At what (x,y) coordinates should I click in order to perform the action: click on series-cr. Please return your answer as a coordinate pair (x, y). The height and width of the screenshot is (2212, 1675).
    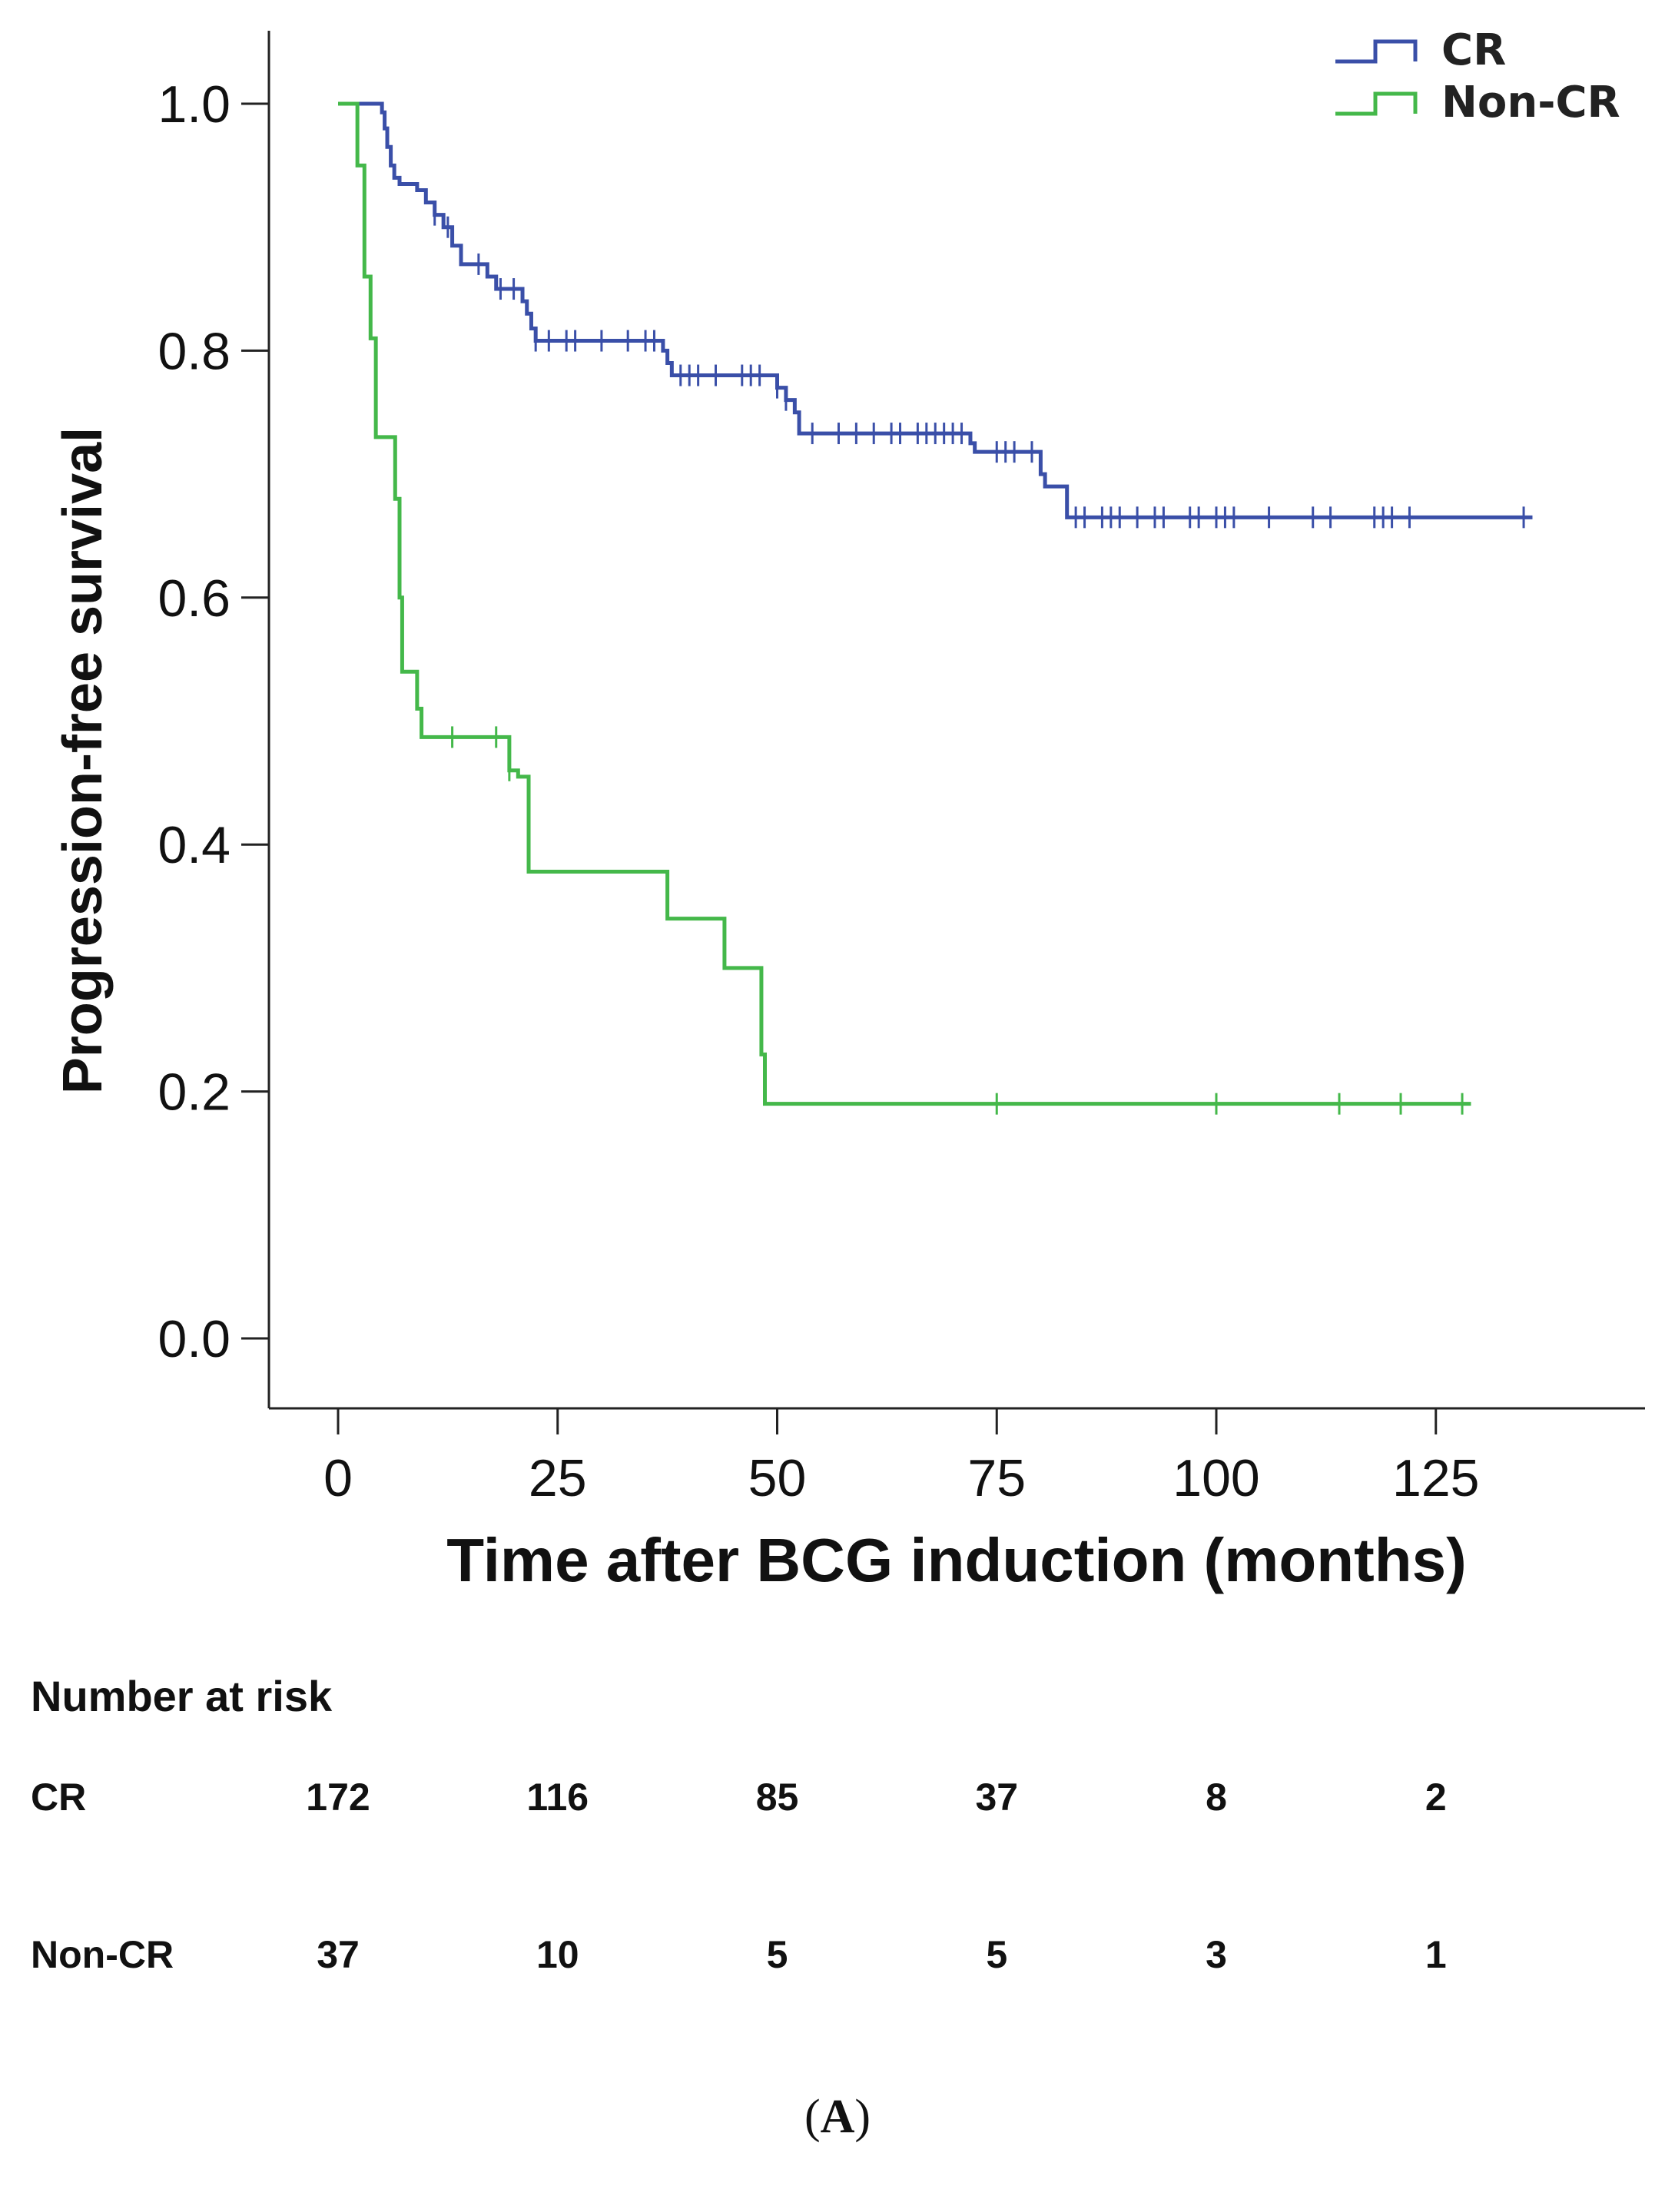
    Looking at the image, I should click on (935, 315).